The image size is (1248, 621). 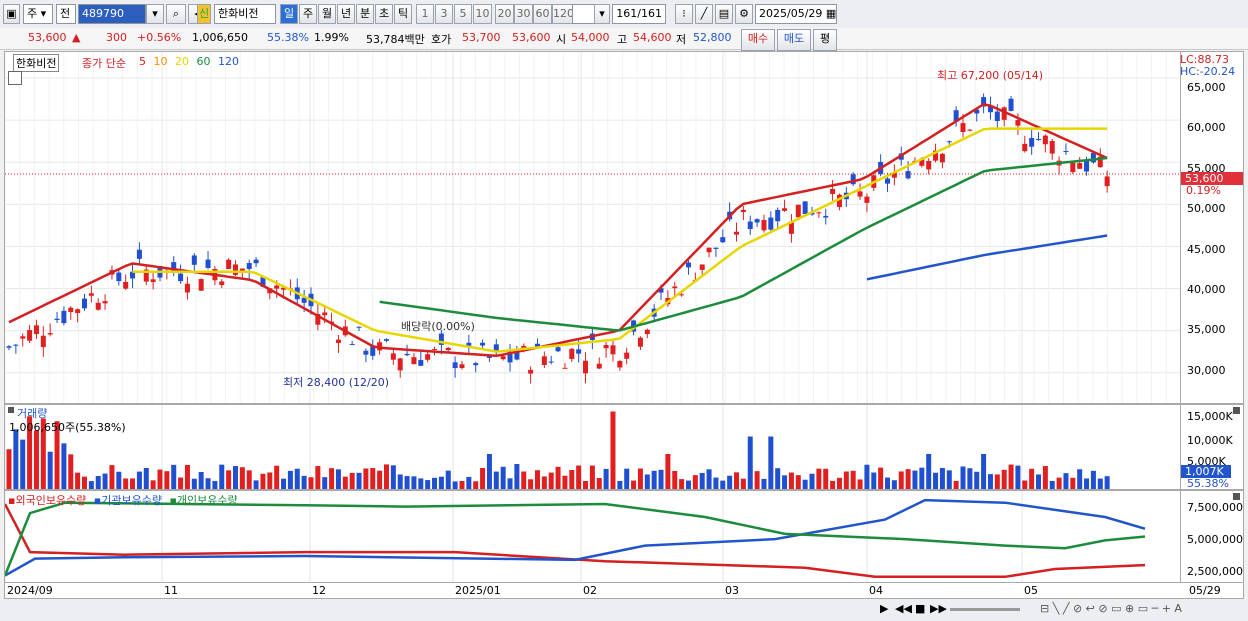 What do you see at coordinates (1206, 87) in the screenshot?
I see `price-tick: 65,000` at bounding box center [1206, 87].